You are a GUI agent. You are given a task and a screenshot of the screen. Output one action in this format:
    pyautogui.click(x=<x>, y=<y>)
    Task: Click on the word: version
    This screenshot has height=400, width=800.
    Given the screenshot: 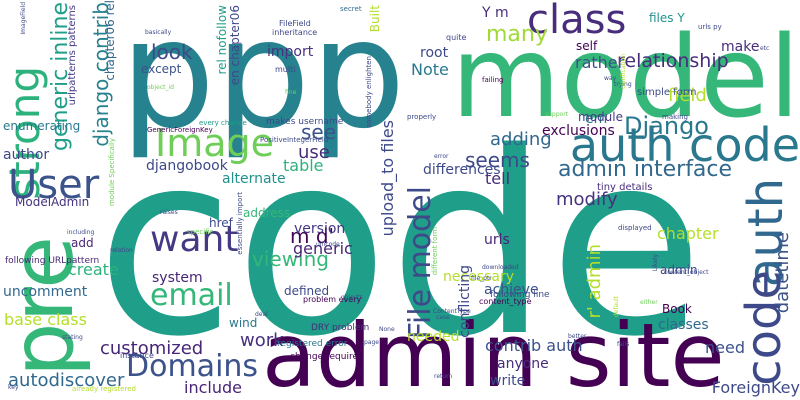 What is the action you would take?
    pyautogui.click(x=320, y=229)
    